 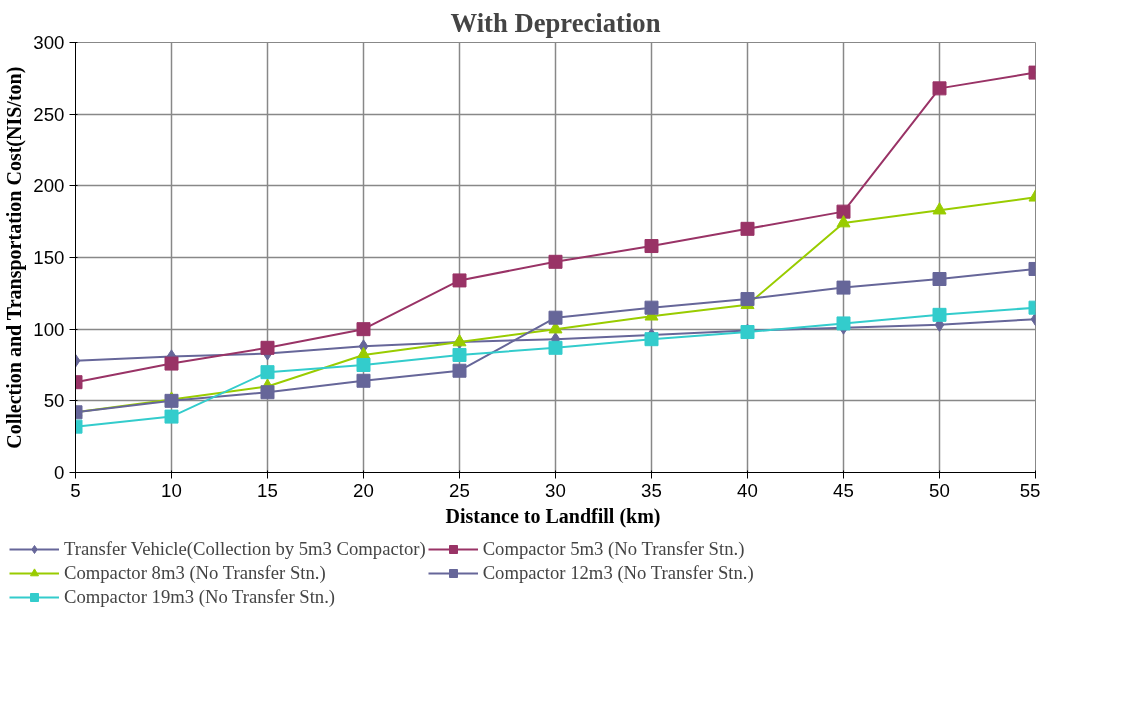 What do you see at coordinates (59, 472) in the screenshot?
I see `y-tick-label: 0` at bounding box center [59, 472].